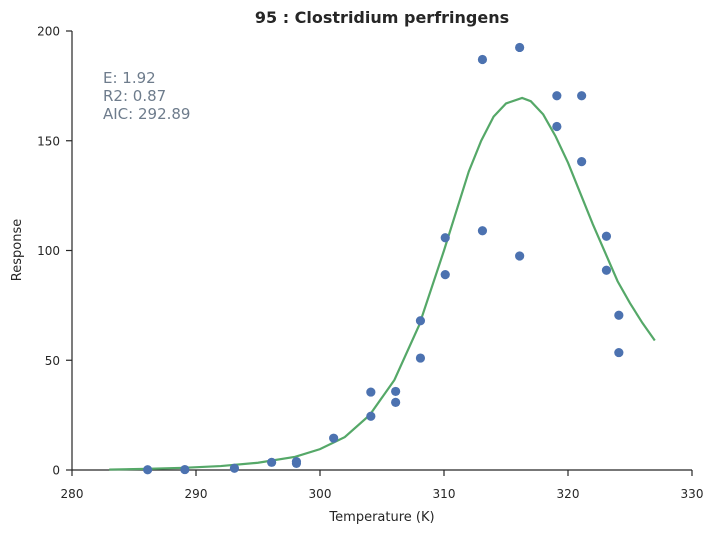  What do you see at coordinates (134, 96) in the screenshot?
I see `stat-r2: R2: 0.87` at bounding box center [134, 96].